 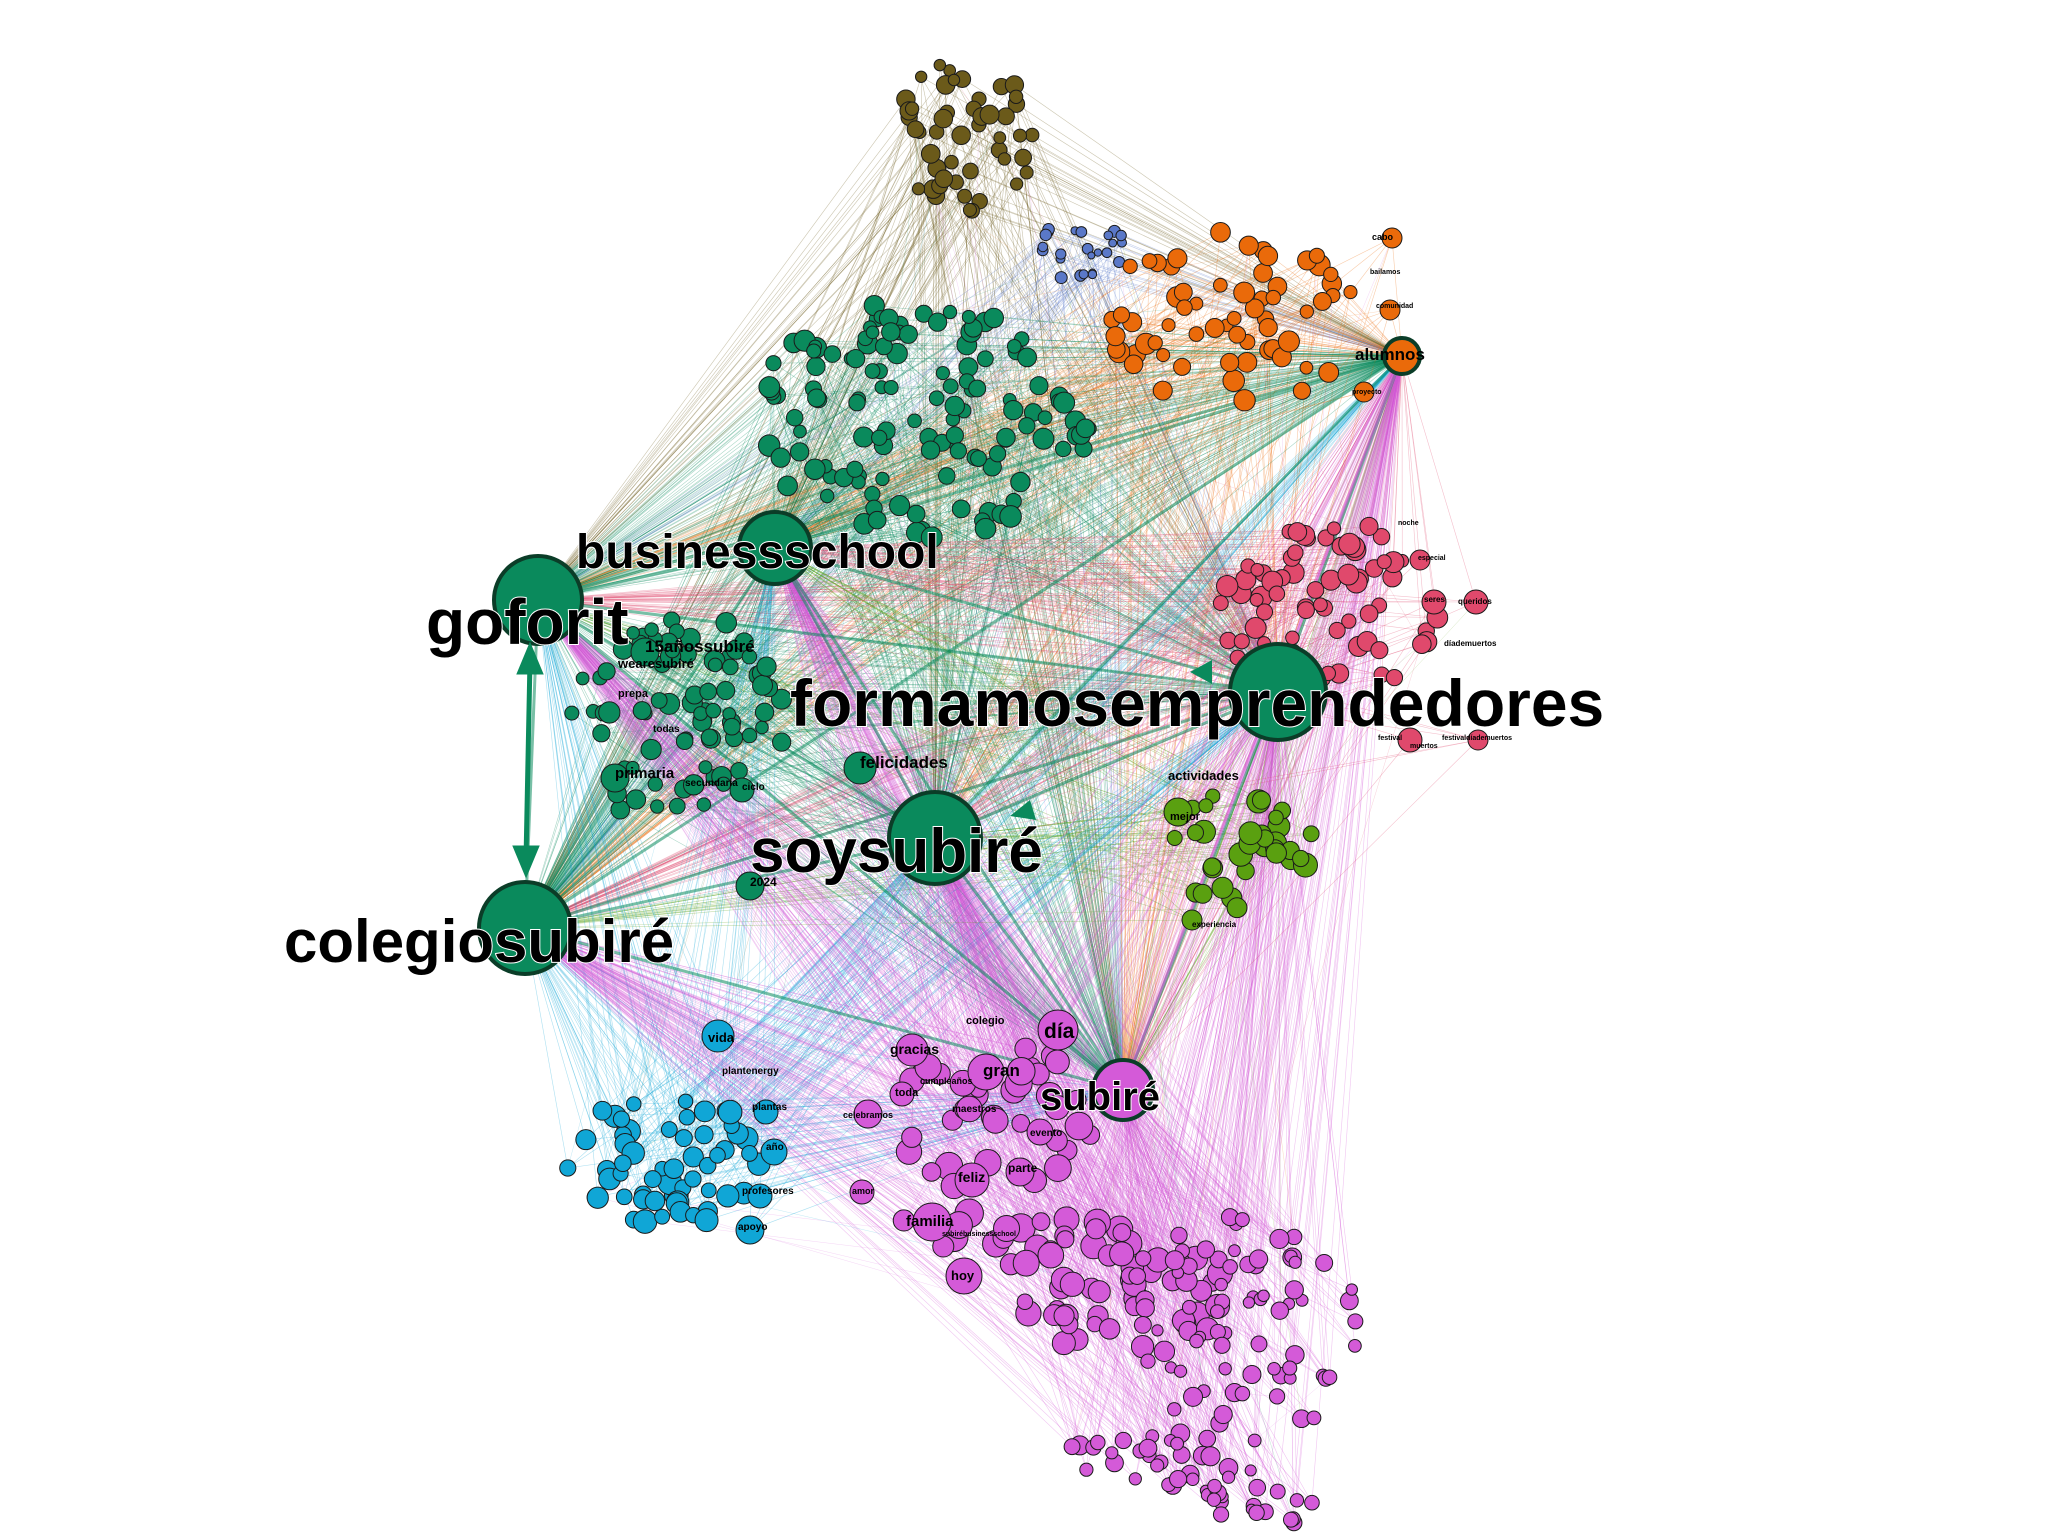 I want to click on node-label: subirébusinessschool, so click(x=979, y=1234).